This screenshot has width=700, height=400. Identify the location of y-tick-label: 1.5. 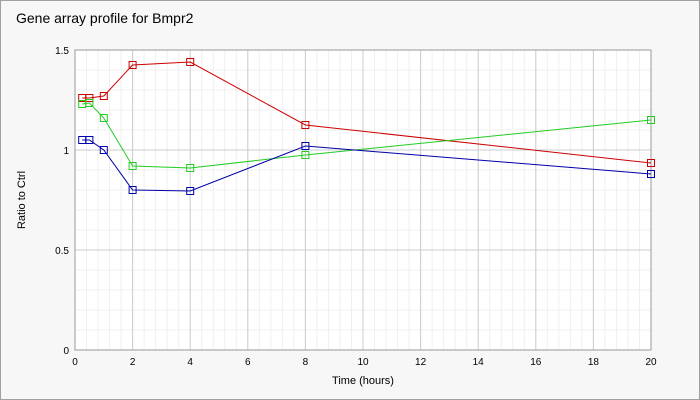
(62, 51).